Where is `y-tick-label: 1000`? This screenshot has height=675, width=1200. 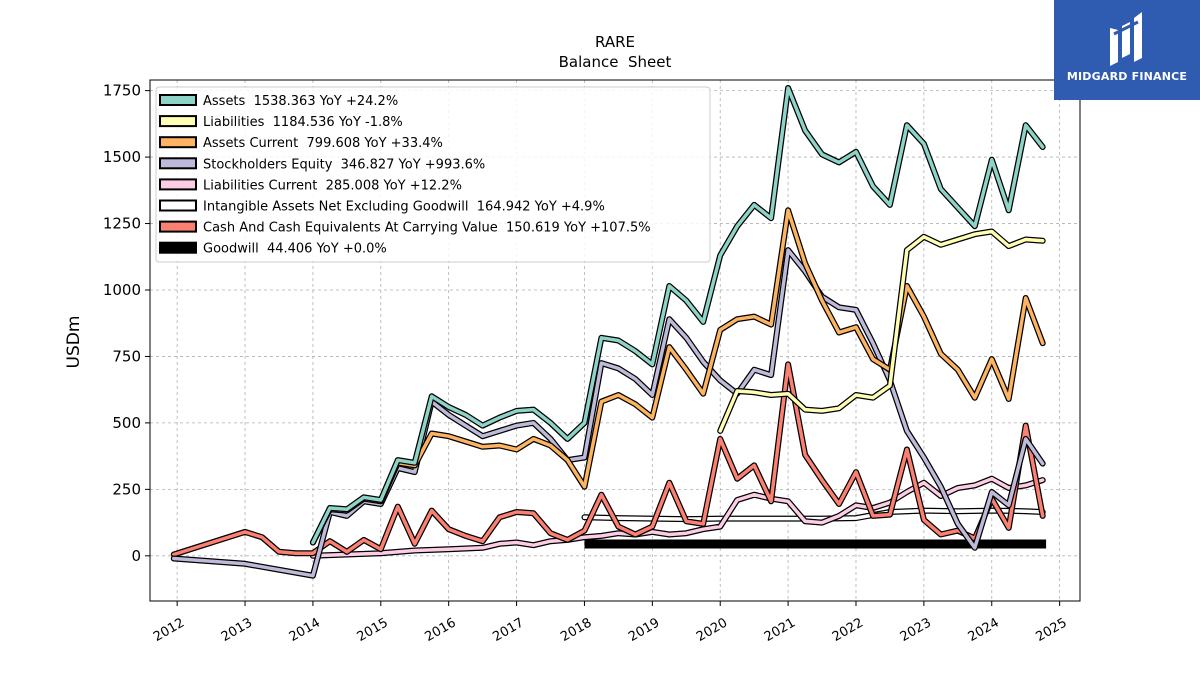
y-tick-label: 1000 is located at coordinates (122, 290).